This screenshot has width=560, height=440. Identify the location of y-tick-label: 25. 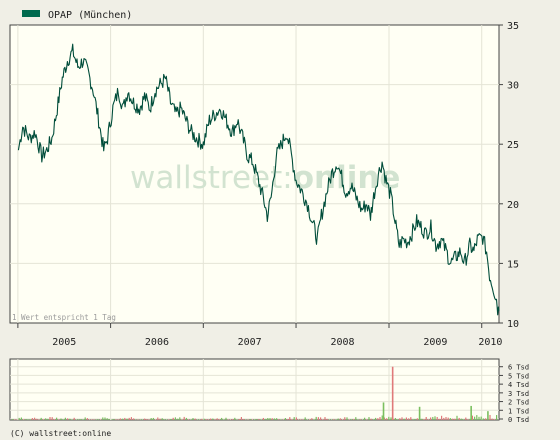
(513, 145).